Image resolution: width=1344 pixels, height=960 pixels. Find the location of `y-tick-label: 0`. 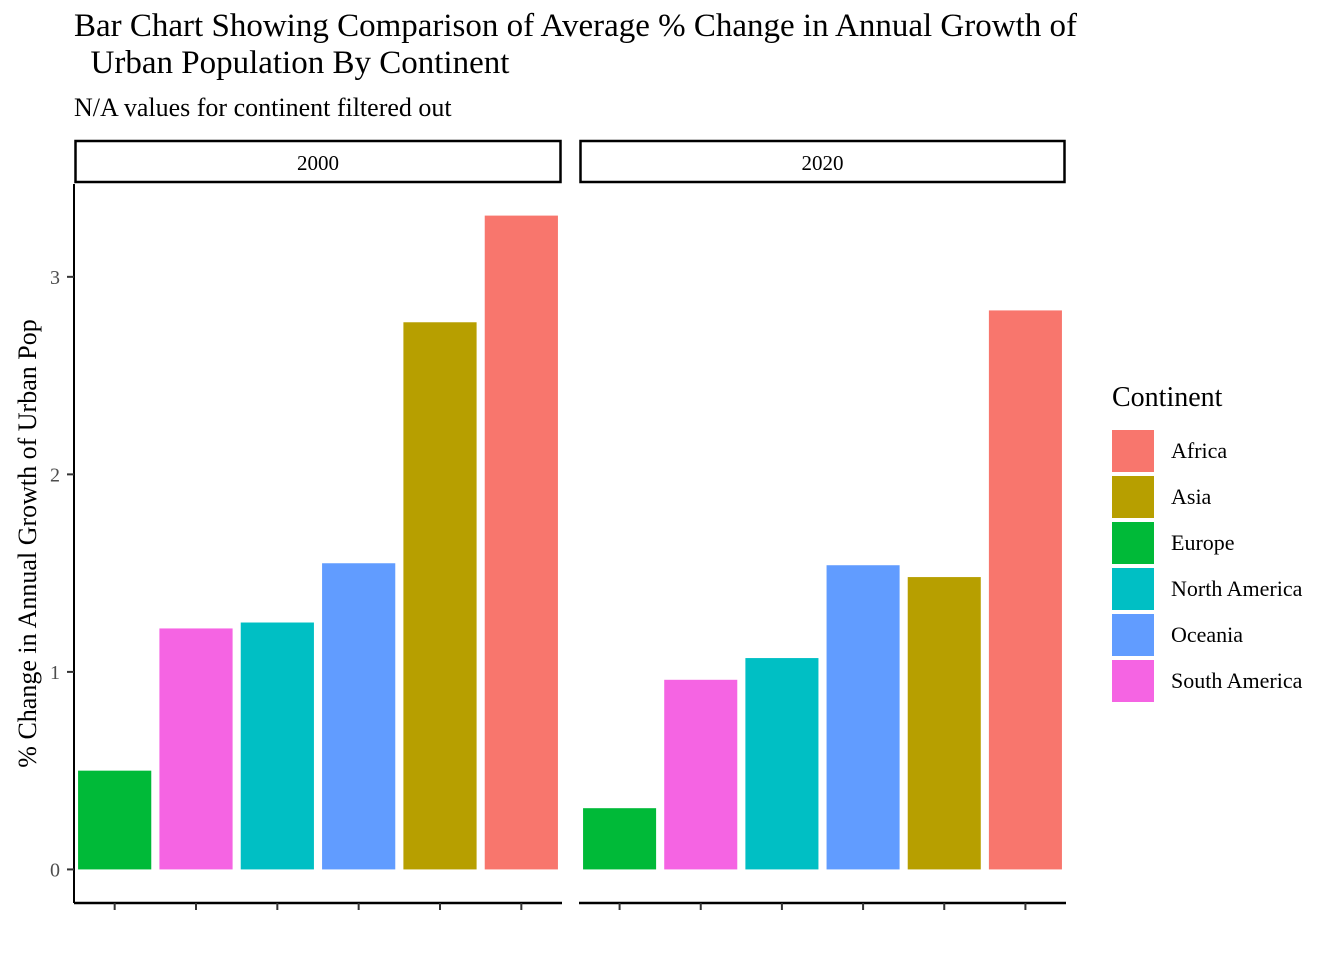

y-tick-label: 0 is located at coordinates (55, 870).